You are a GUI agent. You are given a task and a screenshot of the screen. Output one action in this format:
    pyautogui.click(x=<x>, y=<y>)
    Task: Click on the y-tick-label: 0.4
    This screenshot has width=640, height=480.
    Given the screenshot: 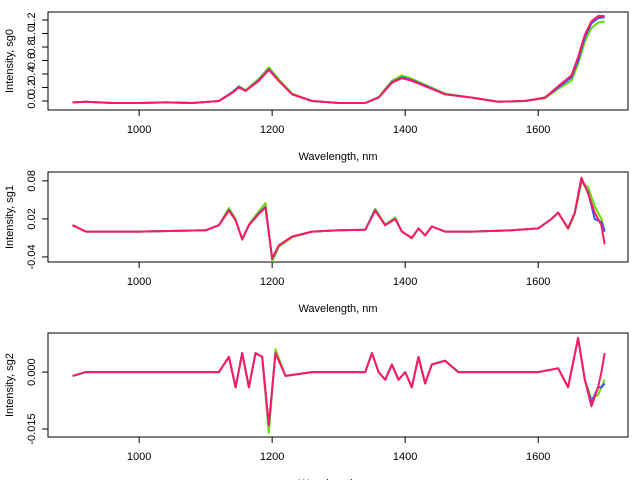 What is the action you would take?
    pyautogui.click(x=32, y=73)
    